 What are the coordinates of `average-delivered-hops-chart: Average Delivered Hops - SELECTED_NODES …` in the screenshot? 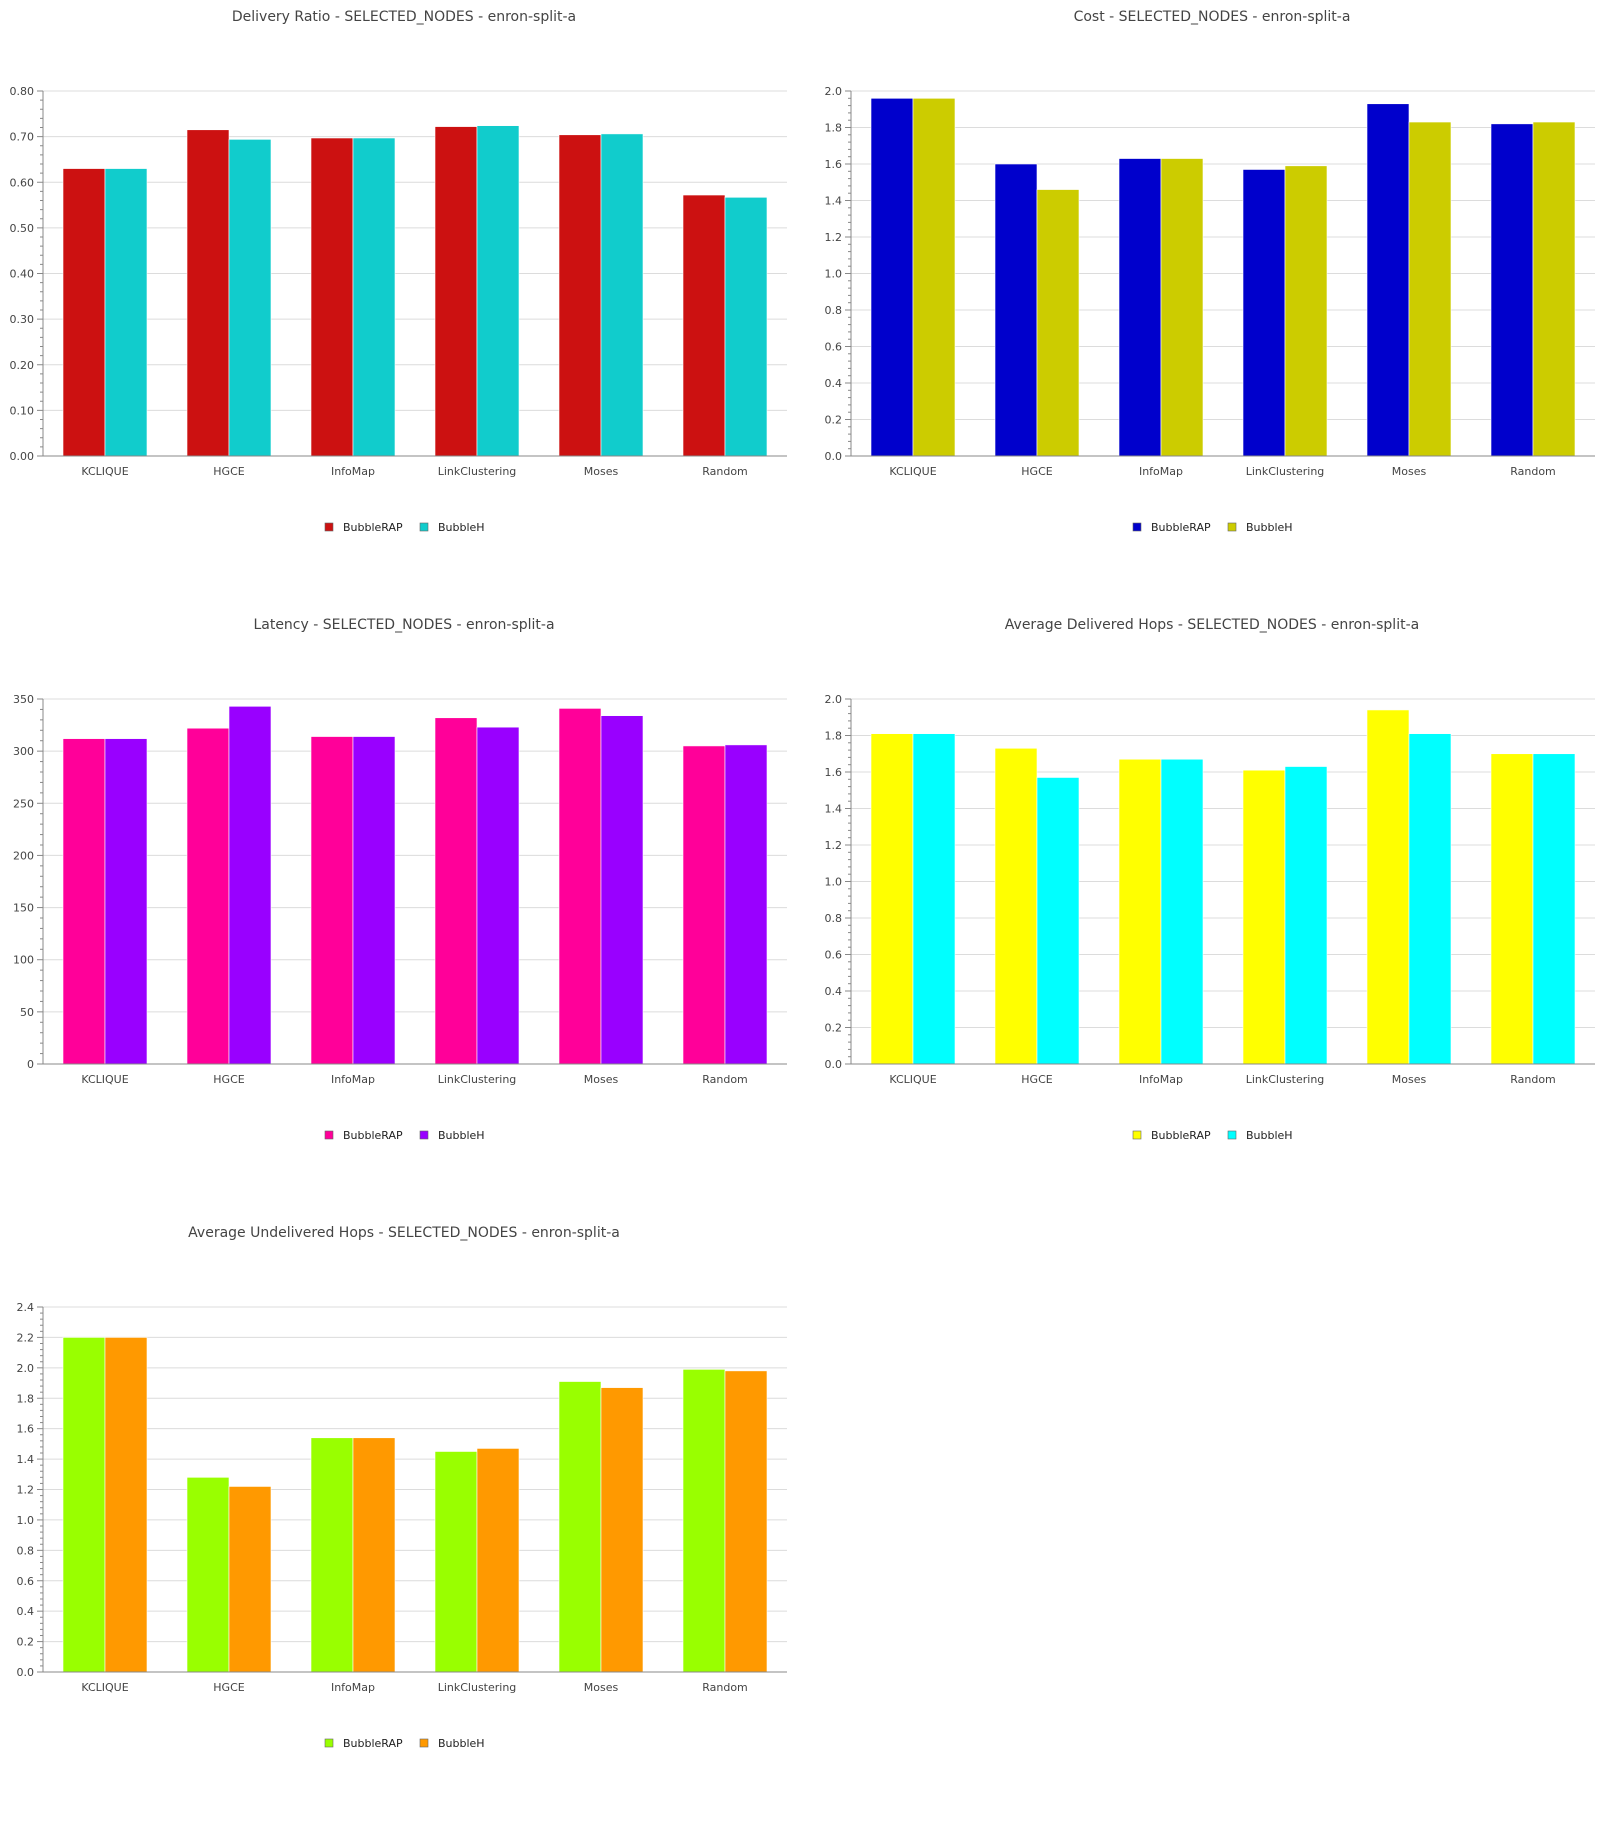 It's located at (1210, 879).